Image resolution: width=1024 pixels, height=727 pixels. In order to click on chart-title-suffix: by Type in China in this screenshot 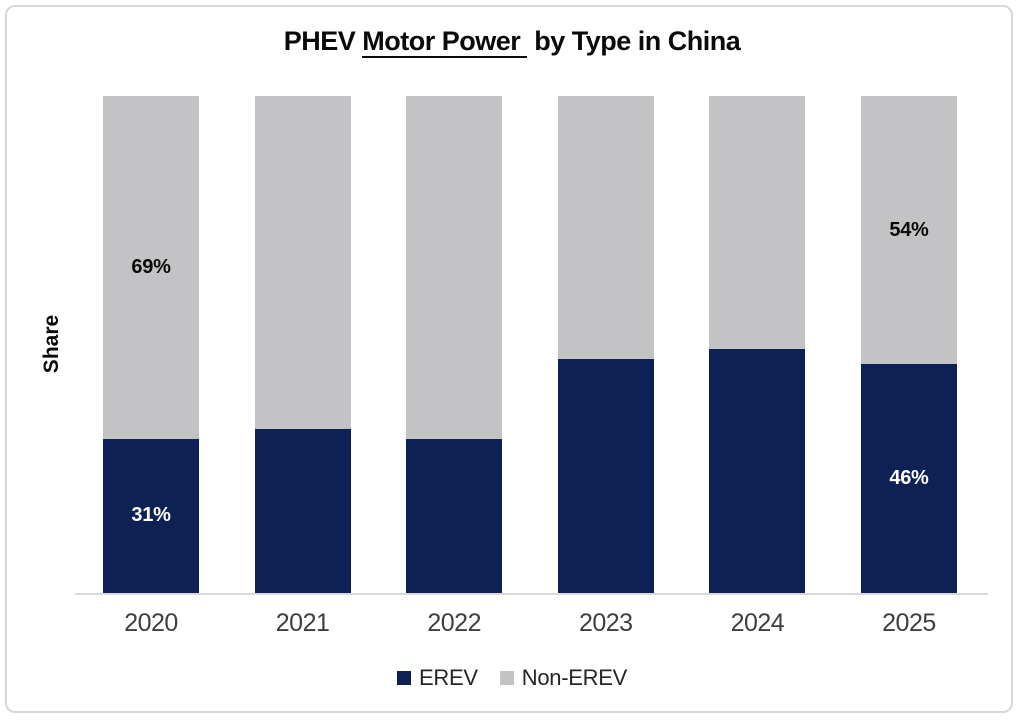, I will do `click(637, 41)`.